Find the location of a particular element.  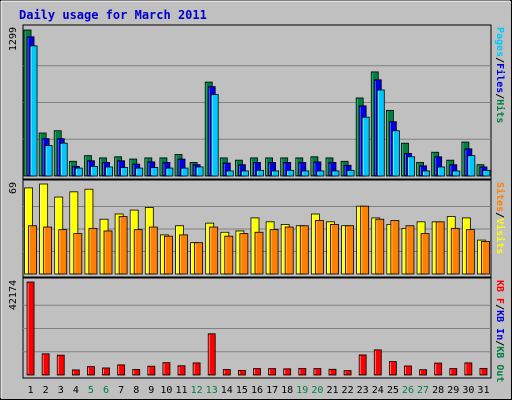

panel-max-label: 42174 is located at coordinates (13, 295).